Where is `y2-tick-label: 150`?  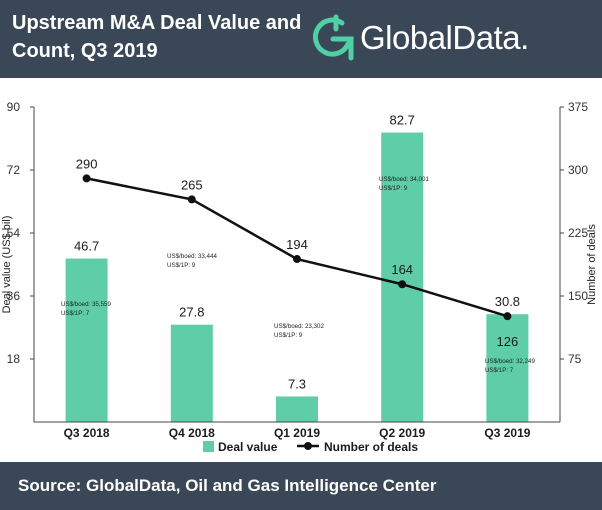
y2-tick-label: 150 is located at coordinates (578, 296).